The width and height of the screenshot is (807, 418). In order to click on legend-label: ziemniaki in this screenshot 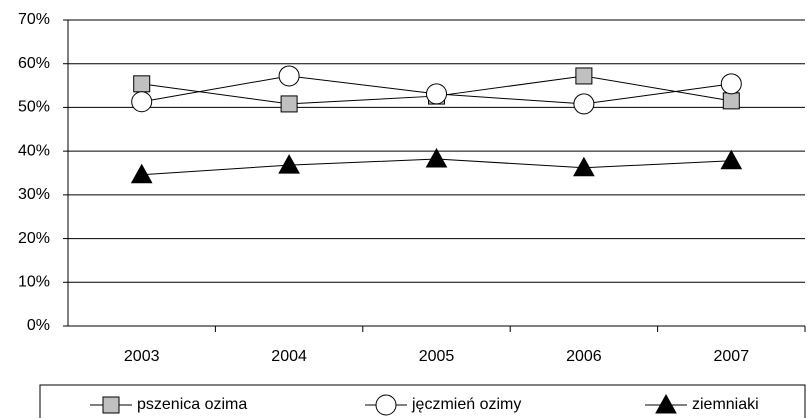, I will do `click(725, 404)`.